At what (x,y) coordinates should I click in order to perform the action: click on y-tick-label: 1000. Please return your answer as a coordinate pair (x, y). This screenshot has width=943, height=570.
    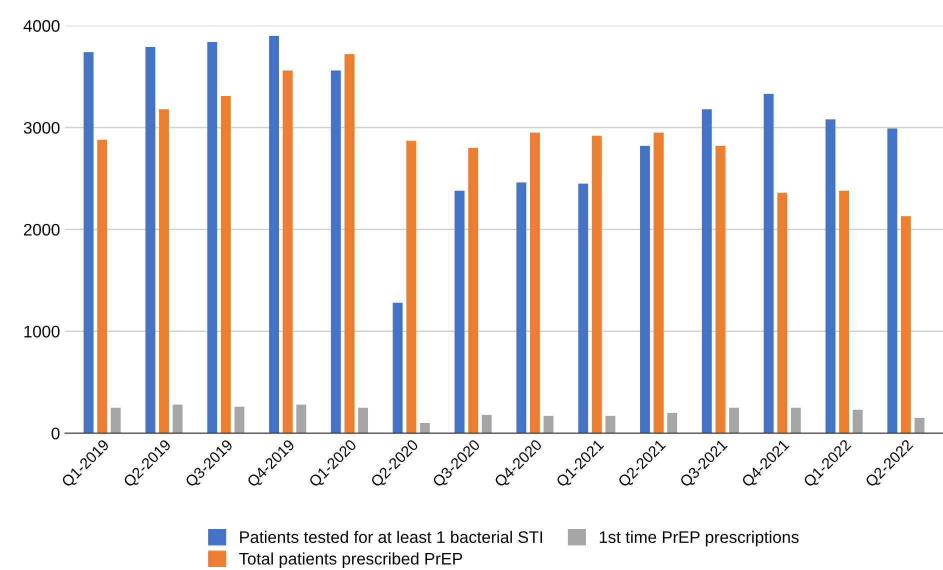
    Looking at the image, I should click on (42, 332).